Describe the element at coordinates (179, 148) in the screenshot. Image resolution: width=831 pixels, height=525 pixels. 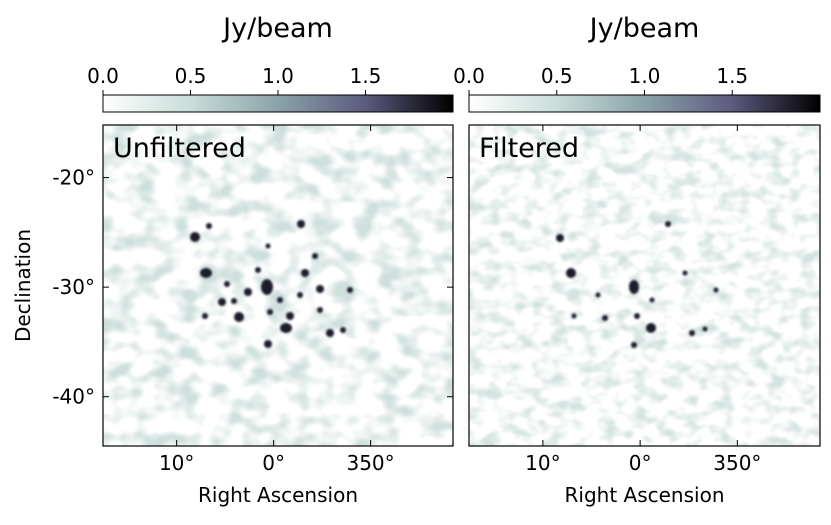
I see `panel-title: Unfiltered` at that location.